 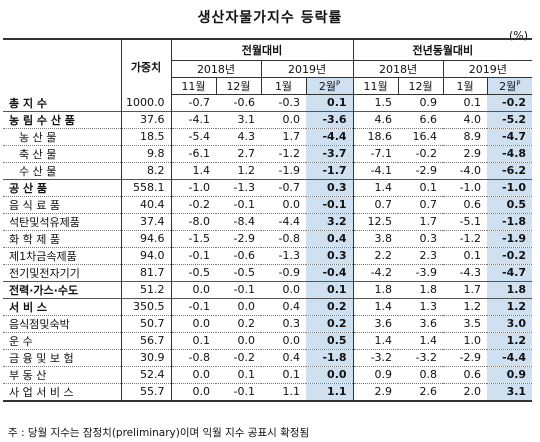 I want to click on weight-cell: 37.4, so click(x=145, y=221).